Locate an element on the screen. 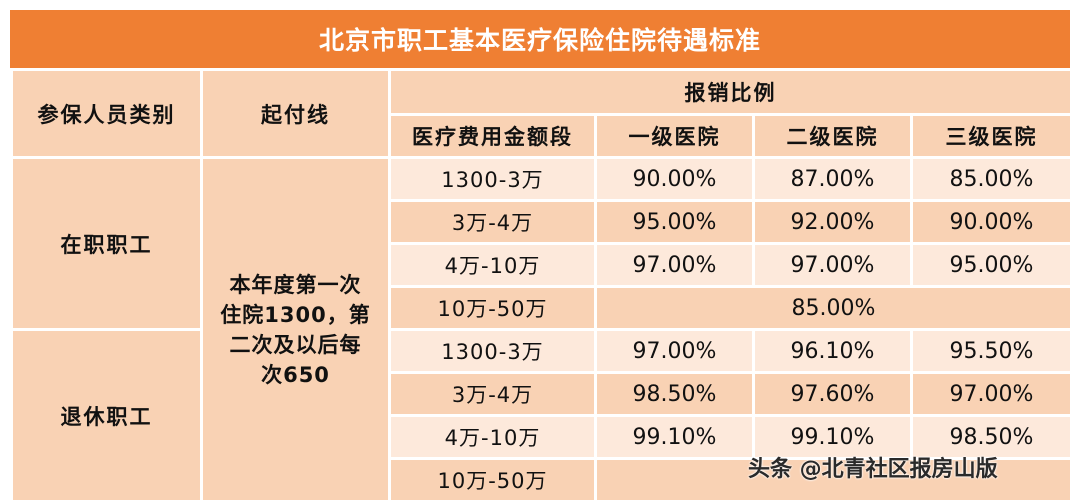 The width and height of the screenshot is (1080, 503). watermark: 头条 @北青社区报房山版 is located at coordinates (873, 469).